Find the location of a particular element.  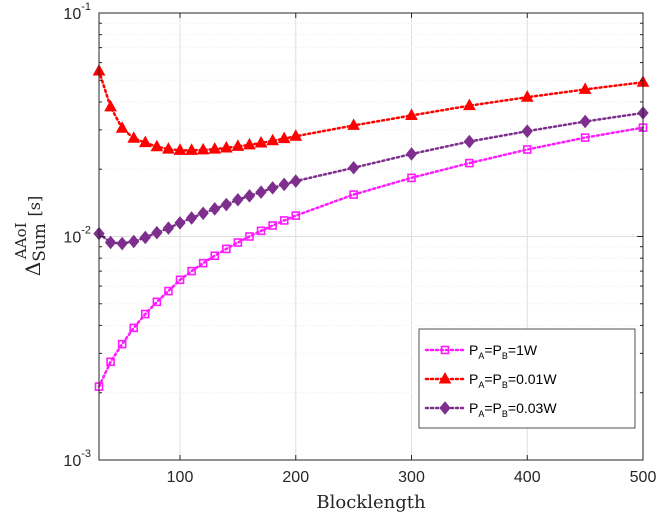

legend-entry-red: PA=PB=0.01W is located at coordinates (490, 380).